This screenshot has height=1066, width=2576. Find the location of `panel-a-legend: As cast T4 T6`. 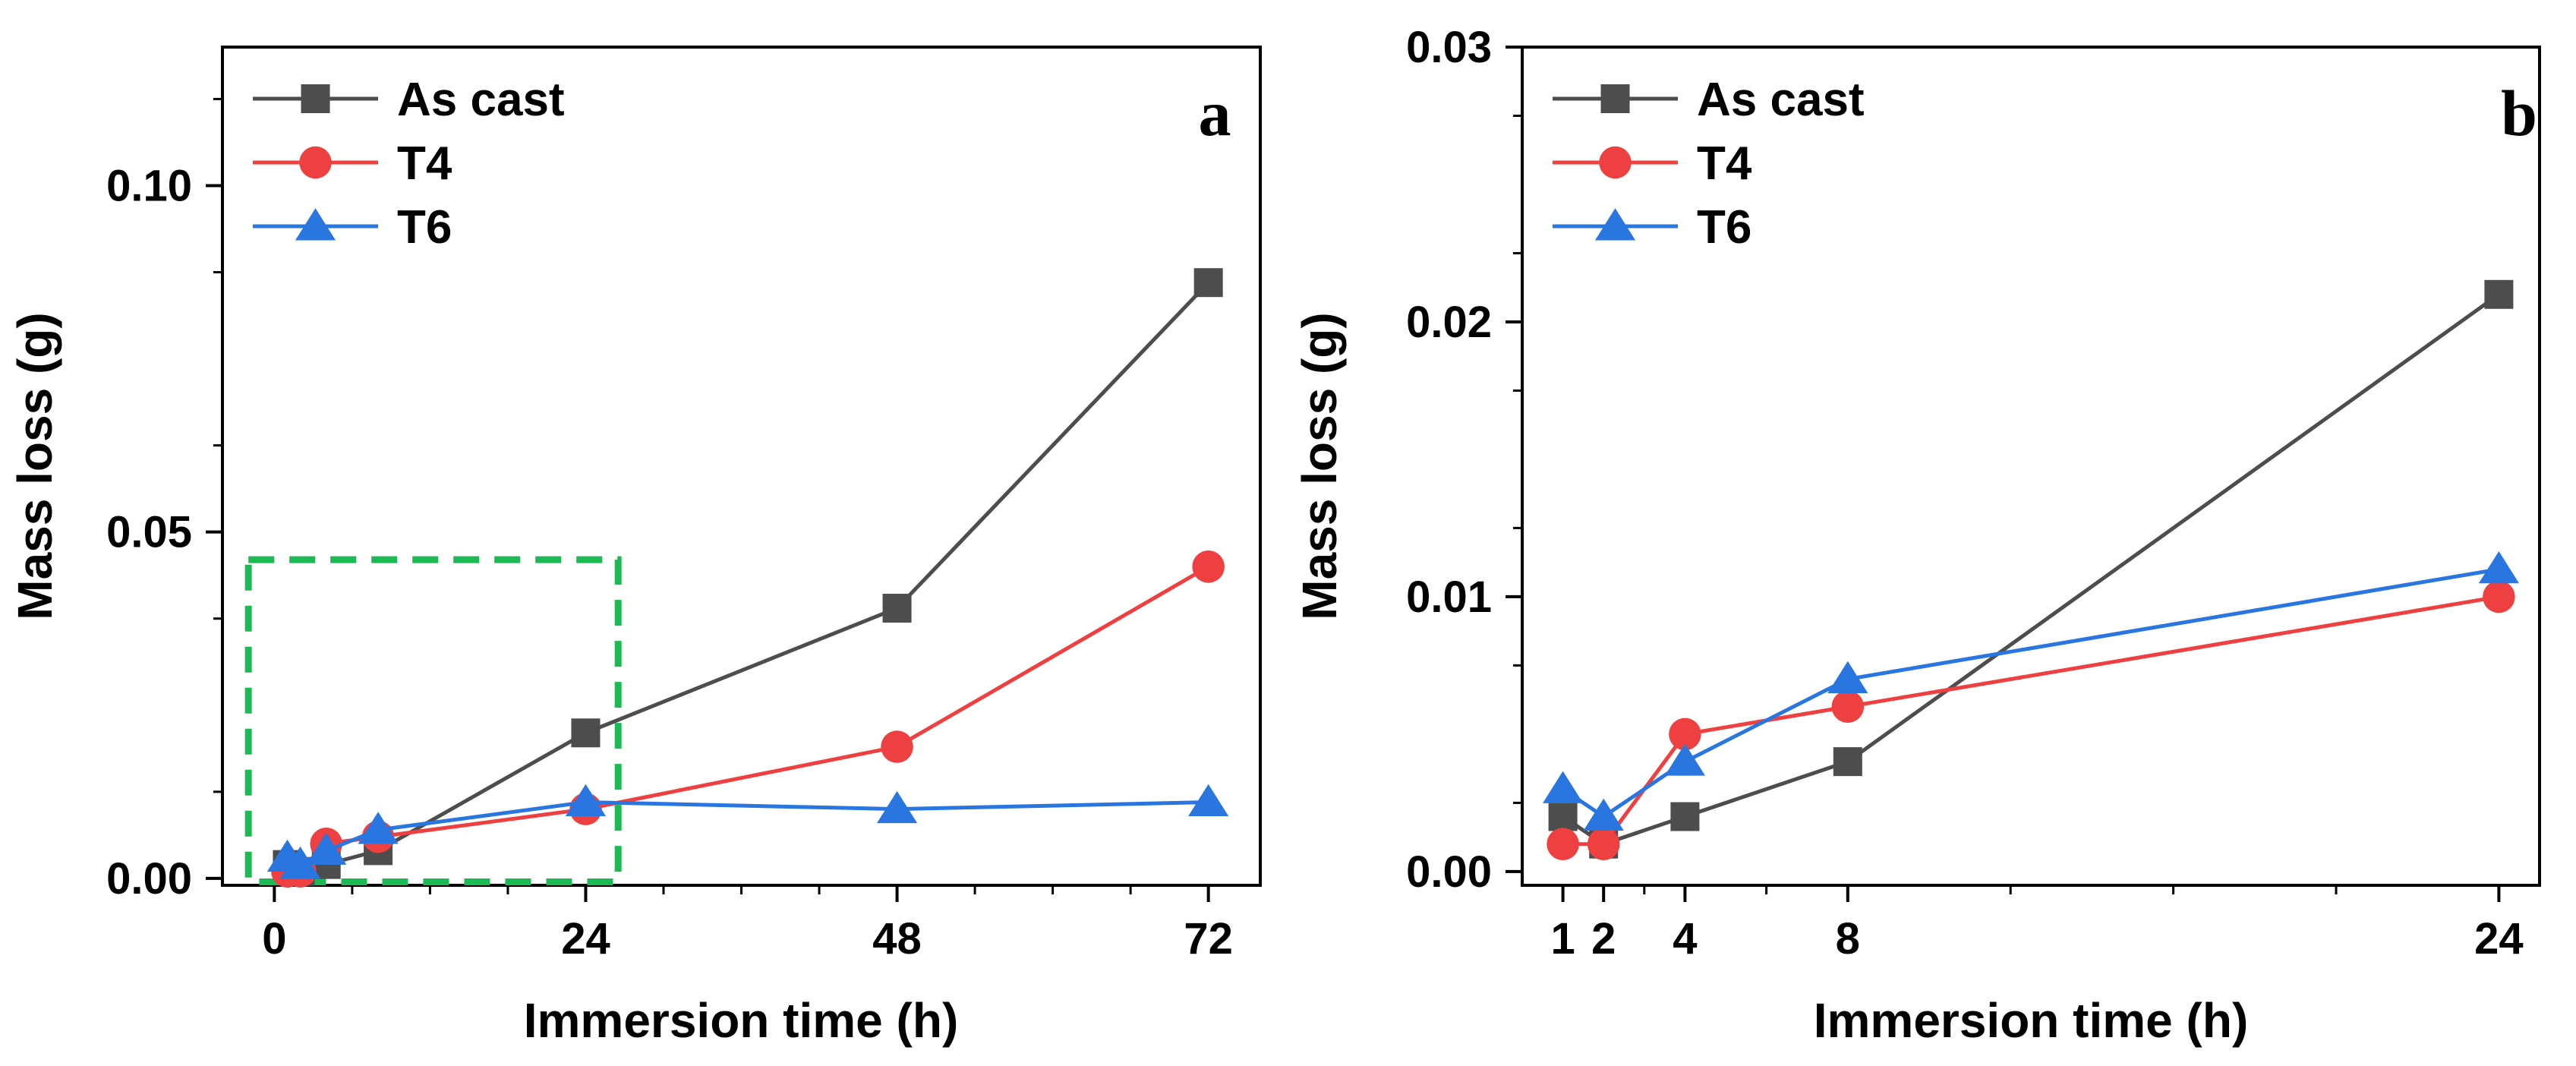

panel-a-legend: As cast T4 T6 is located at coordinates (409, 164).